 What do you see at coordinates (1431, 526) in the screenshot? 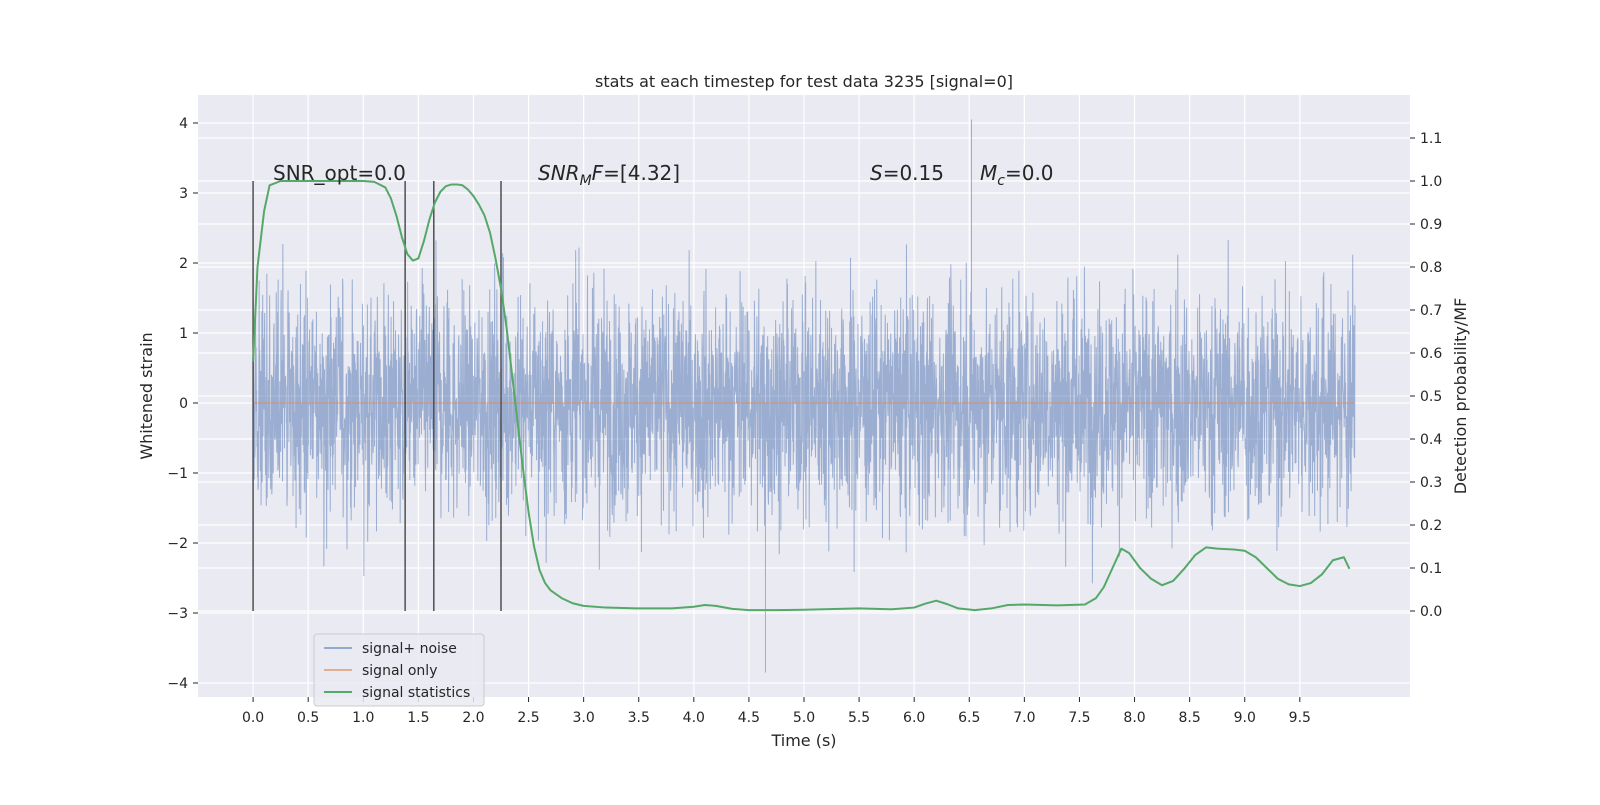
I see `y-right-tick-label: 0.2` at bounding box center [1431, 526].